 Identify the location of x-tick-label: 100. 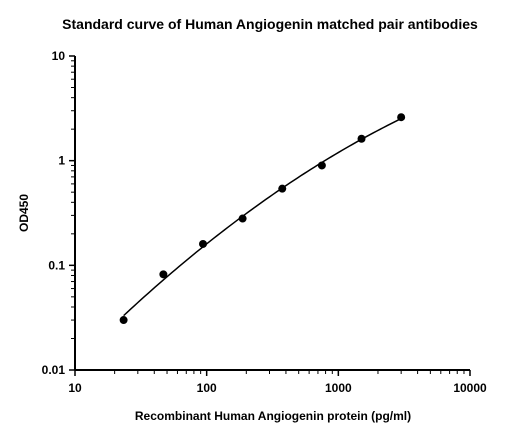
(207, 388).